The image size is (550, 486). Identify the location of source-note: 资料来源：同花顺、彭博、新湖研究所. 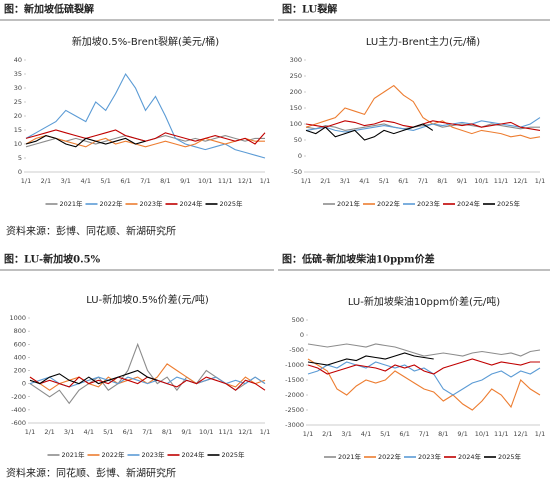
(91, 473).